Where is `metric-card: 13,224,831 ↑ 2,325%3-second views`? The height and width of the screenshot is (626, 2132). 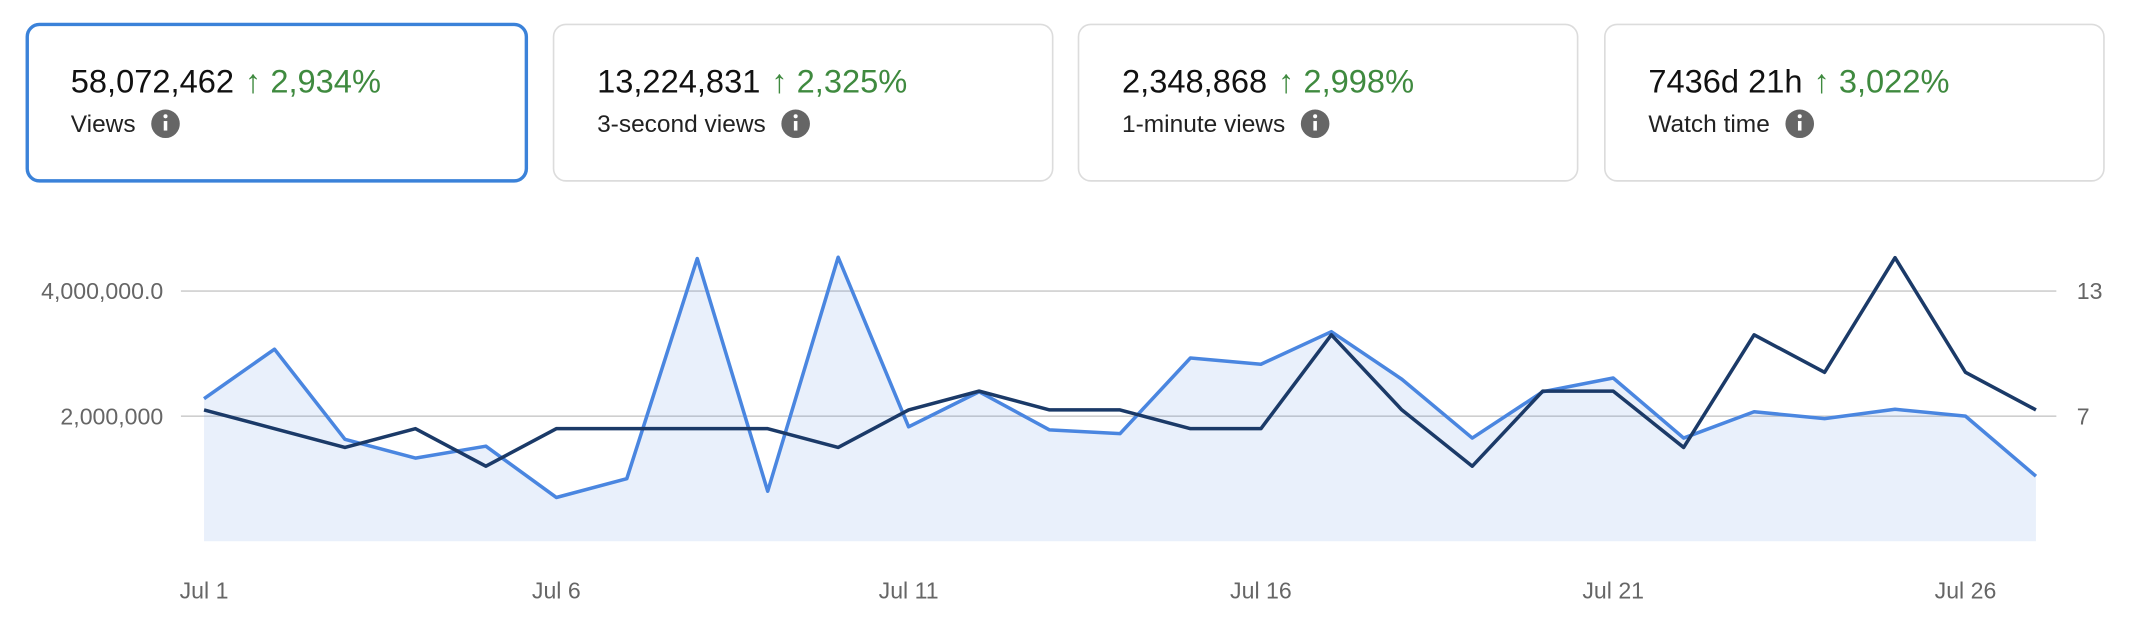 metric-card: 13,224,831 ↑ 2,325%3-second views is located at coordinates (803, 102).